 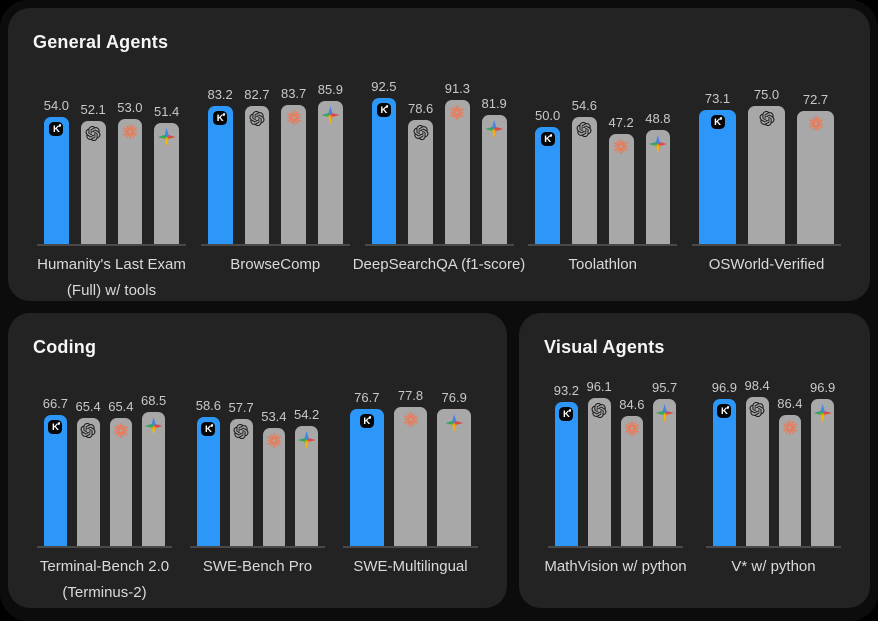 I want to click on value-label: 77.8, so click(x=410, y=395).